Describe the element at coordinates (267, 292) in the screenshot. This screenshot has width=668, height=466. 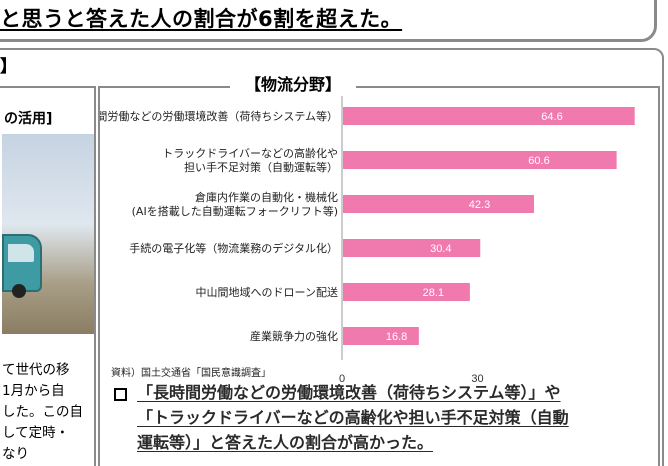
I see `category-label: 中山間地域へのドローン配送` at that location.